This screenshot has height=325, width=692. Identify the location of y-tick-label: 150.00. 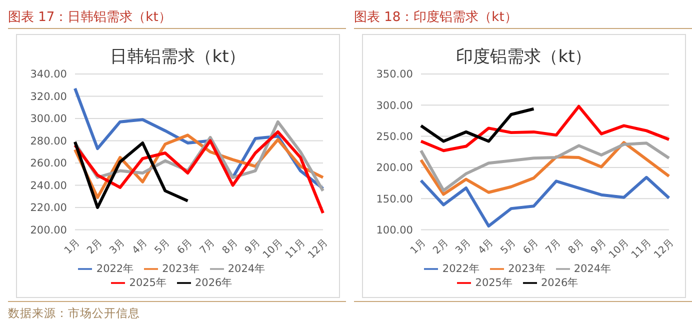
(394, 199).